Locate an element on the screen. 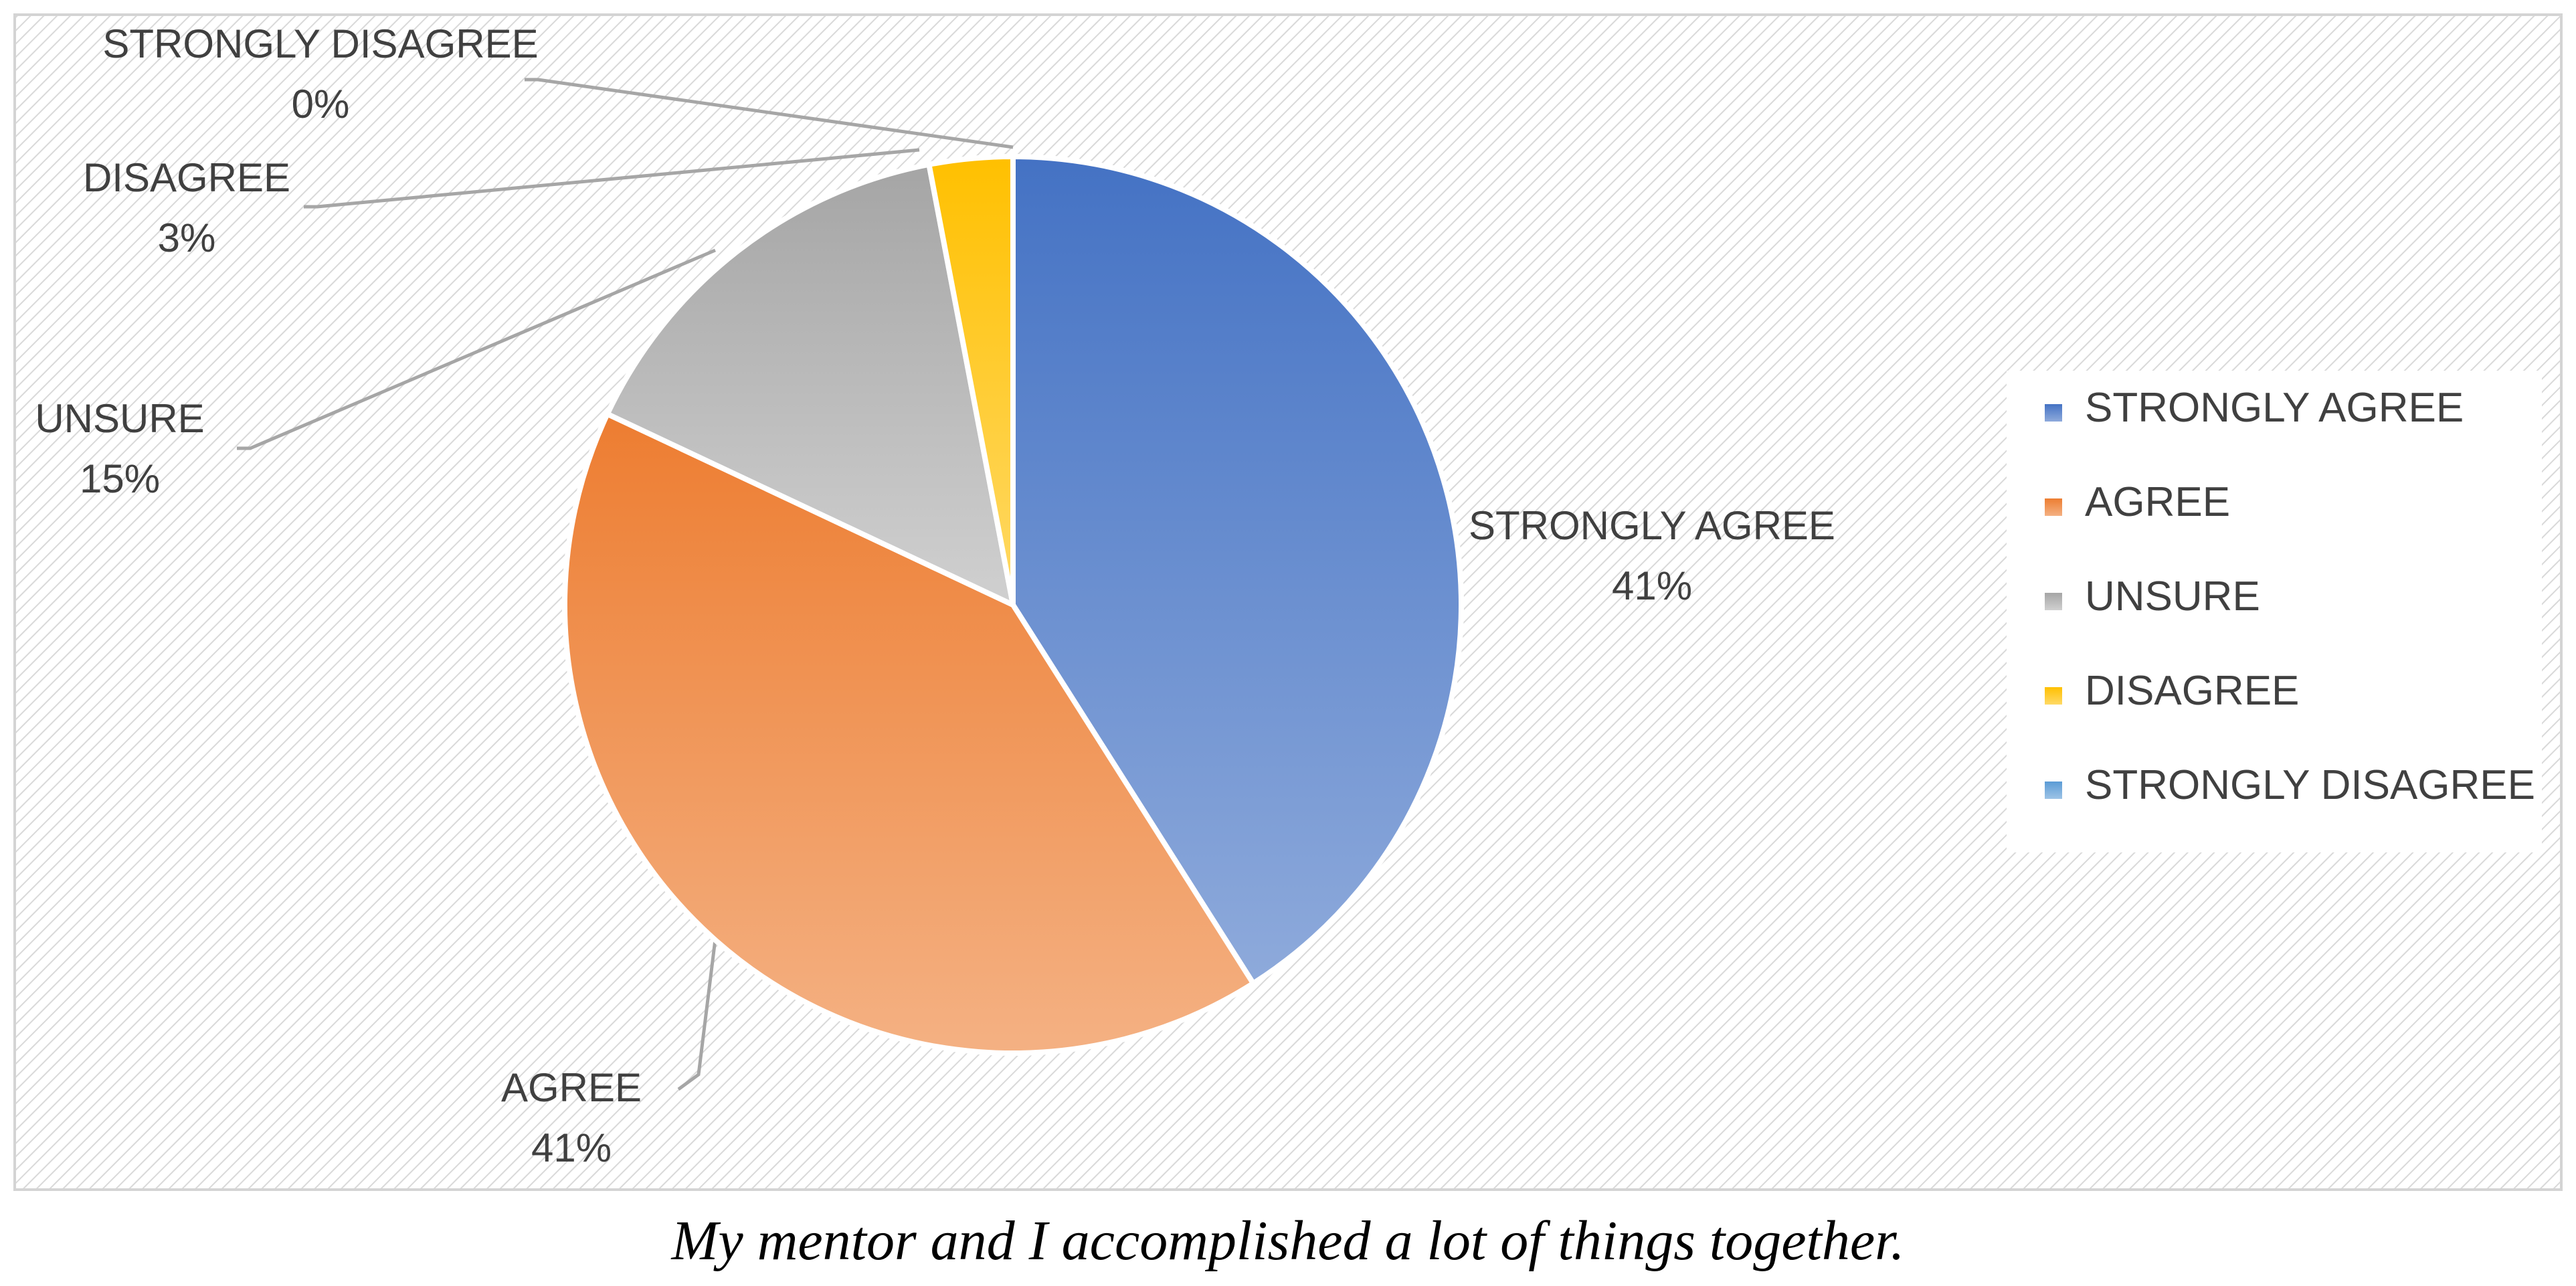 This screenshot has width=2576, height=1286. legend-box is located at coordinates (2274, 611).